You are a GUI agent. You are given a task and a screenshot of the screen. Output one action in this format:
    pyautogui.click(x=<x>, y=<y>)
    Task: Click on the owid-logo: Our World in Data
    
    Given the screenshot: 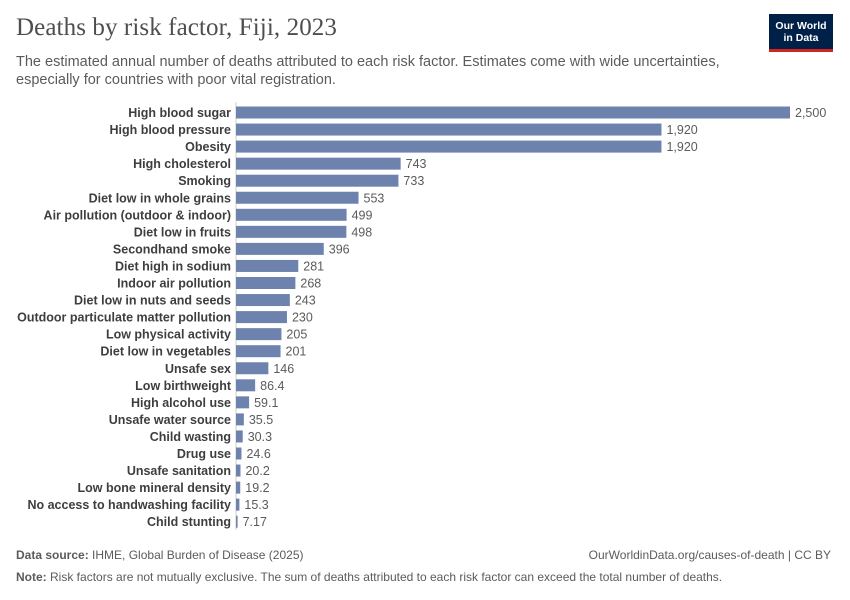 What is the action you would take?
    pyautogui.click(x=801, y=33)
    